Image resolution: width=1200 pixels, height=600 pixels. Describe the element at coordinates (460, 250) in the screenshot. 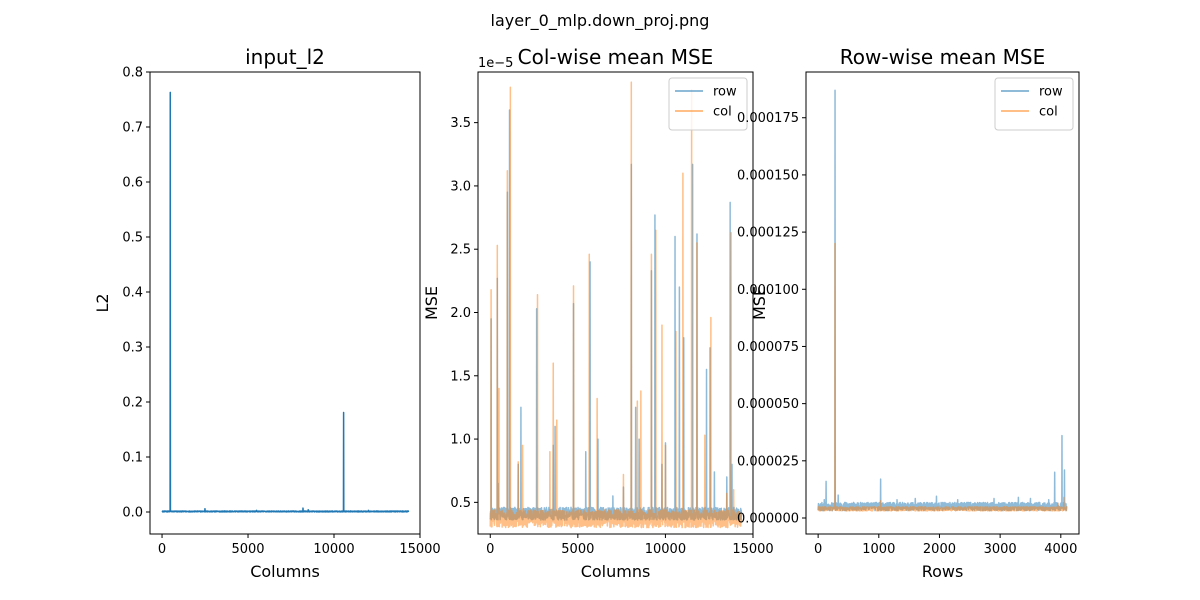

I see `y-tick-label: 2.5` at that location.